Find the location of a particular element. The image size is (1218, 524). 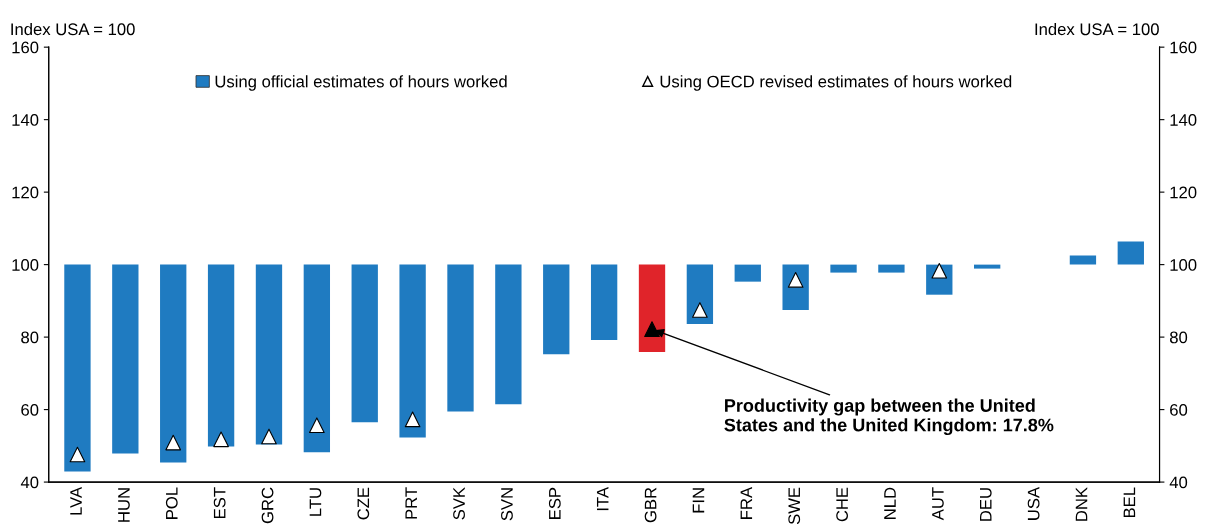

y2-tick-label: 140 is located at coordinates (1183, 120).